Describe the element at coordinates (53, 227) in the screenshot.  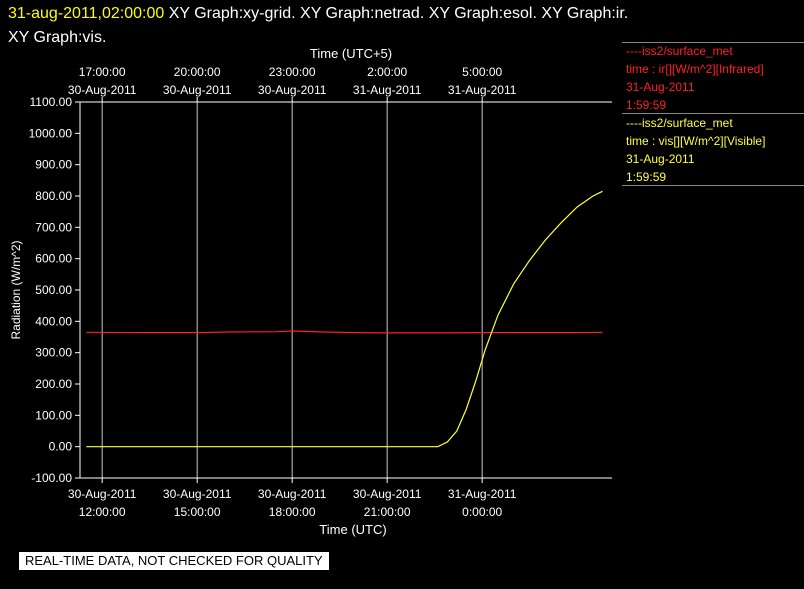
I see `y-tick-label: 700.00` at that location.